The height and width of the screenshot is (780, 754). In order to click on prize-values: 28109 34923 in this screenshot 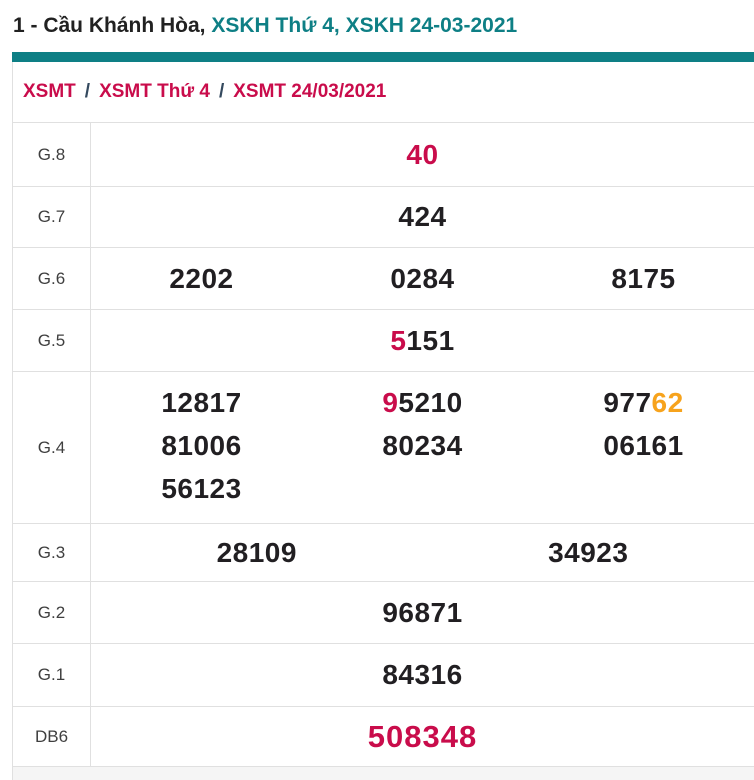, I will do `click(422, 552)`.